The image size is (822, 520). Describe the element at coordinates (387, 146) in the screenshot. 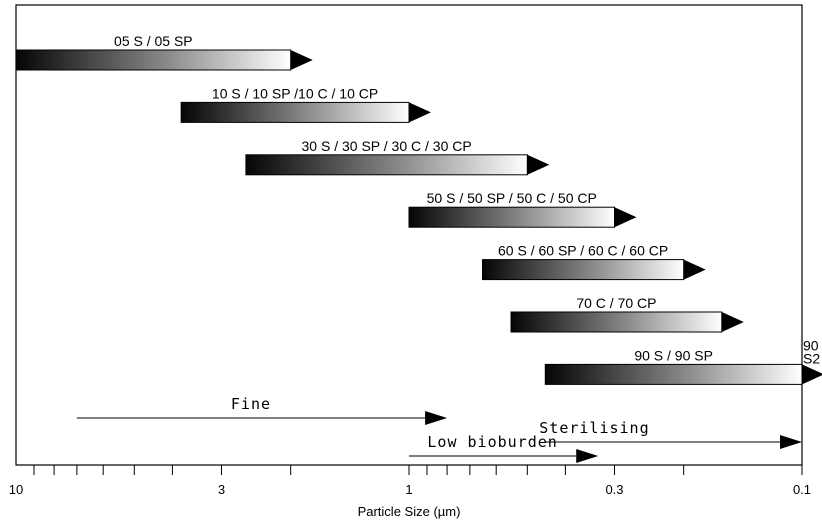

I see `grade-label: 30 S / 30 SP / 30 C / 30 CP` at that location.